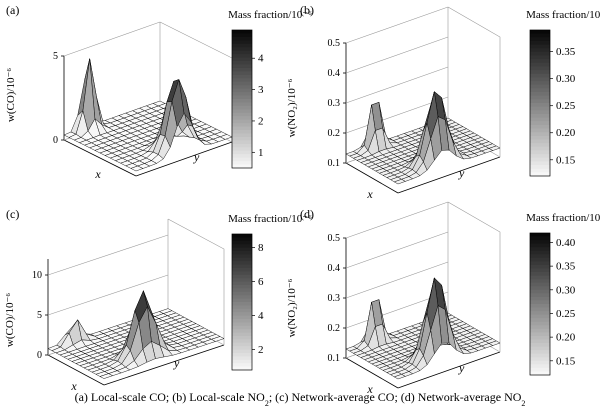  Describe the element at coordinates (334, 163) in the screenshot. I see `z-tick-label: 0.1` at that location.